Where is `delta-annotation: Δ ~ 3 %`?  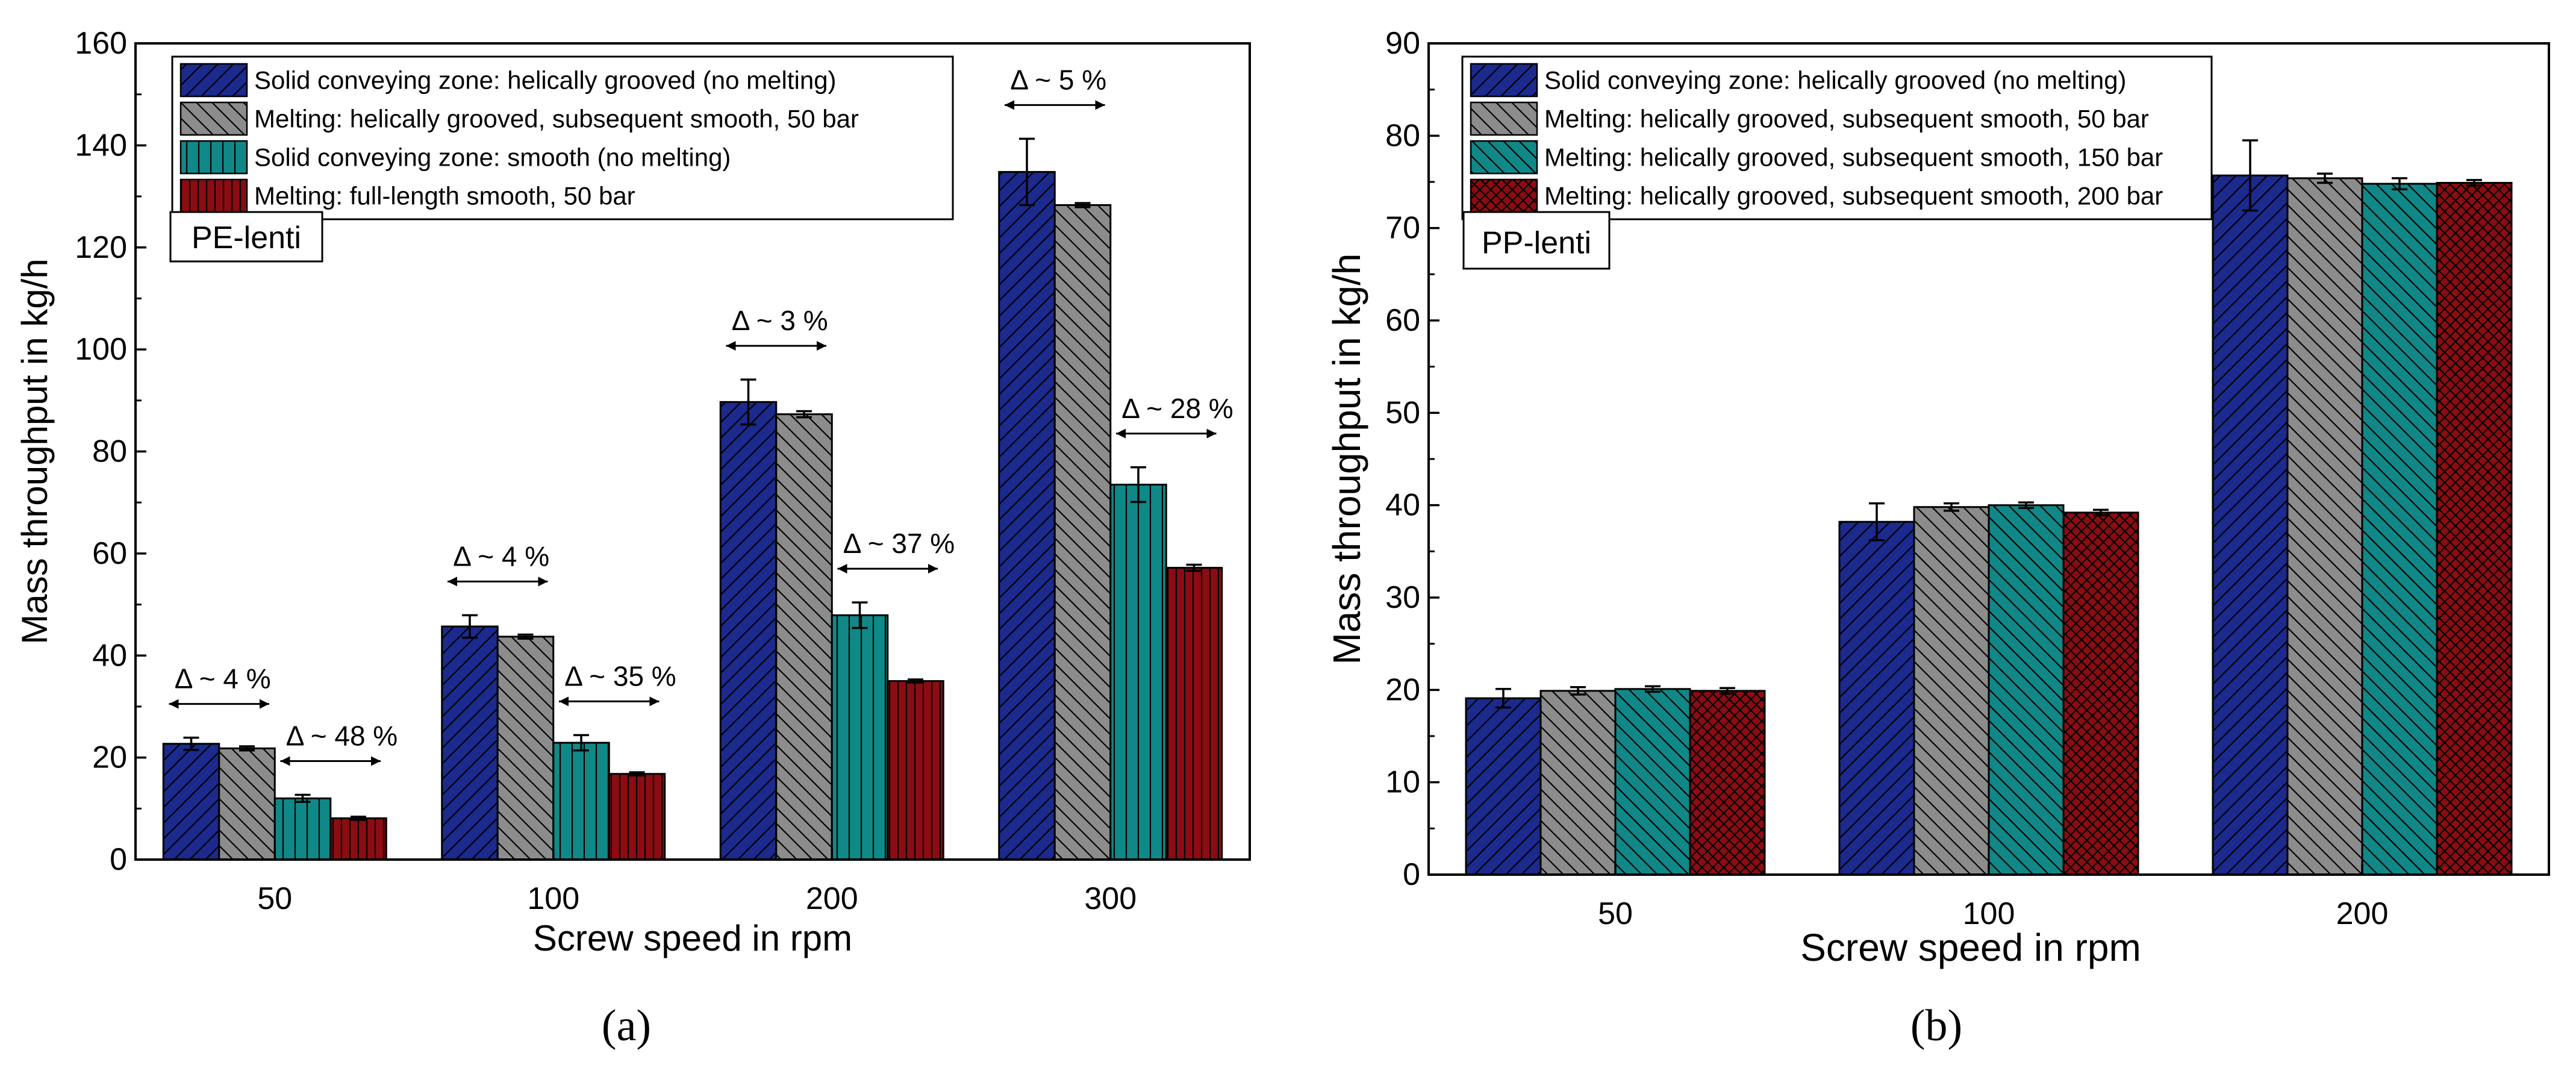 delta-annotation: Δ ~ 3 % is located at coordinates (780, 320).